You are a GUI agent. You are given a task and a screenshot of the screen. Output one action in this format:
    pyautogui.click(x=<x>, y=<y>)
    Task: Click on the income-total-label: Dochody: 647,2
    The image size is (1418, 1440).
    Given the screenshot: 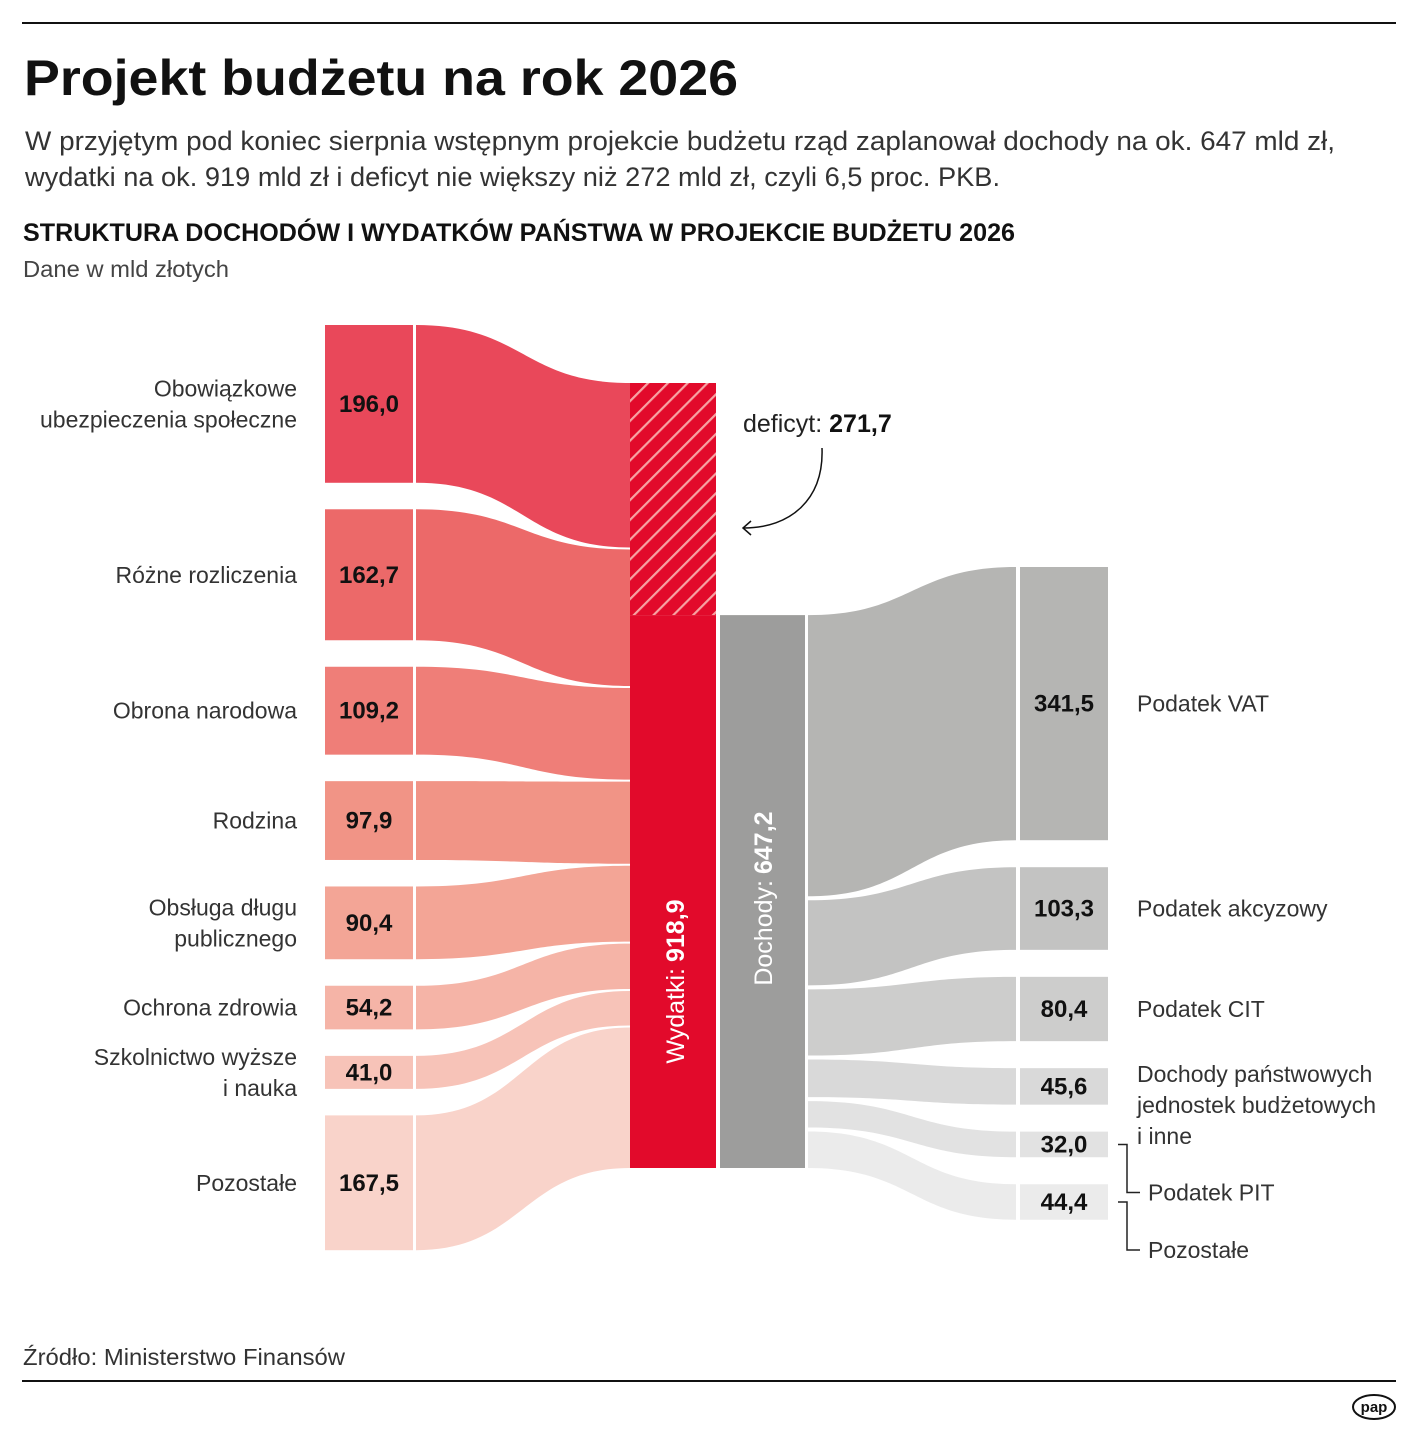 What is the action you would take?
    pyautogui.click(x=764, y=898)
    